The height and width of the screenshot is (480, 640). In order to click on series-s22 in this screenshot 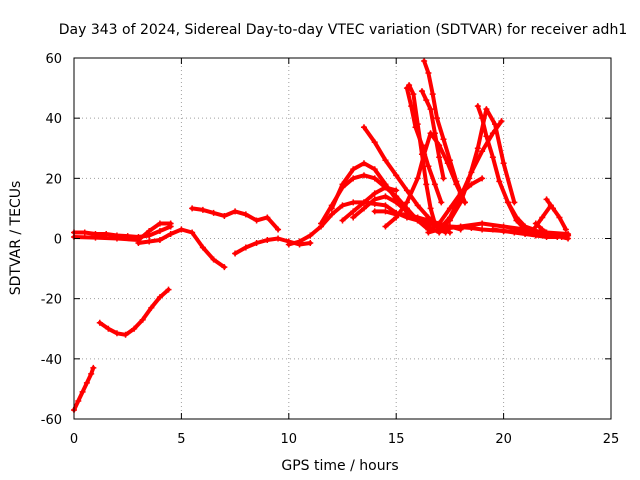, I will do `click(470, 175)`.